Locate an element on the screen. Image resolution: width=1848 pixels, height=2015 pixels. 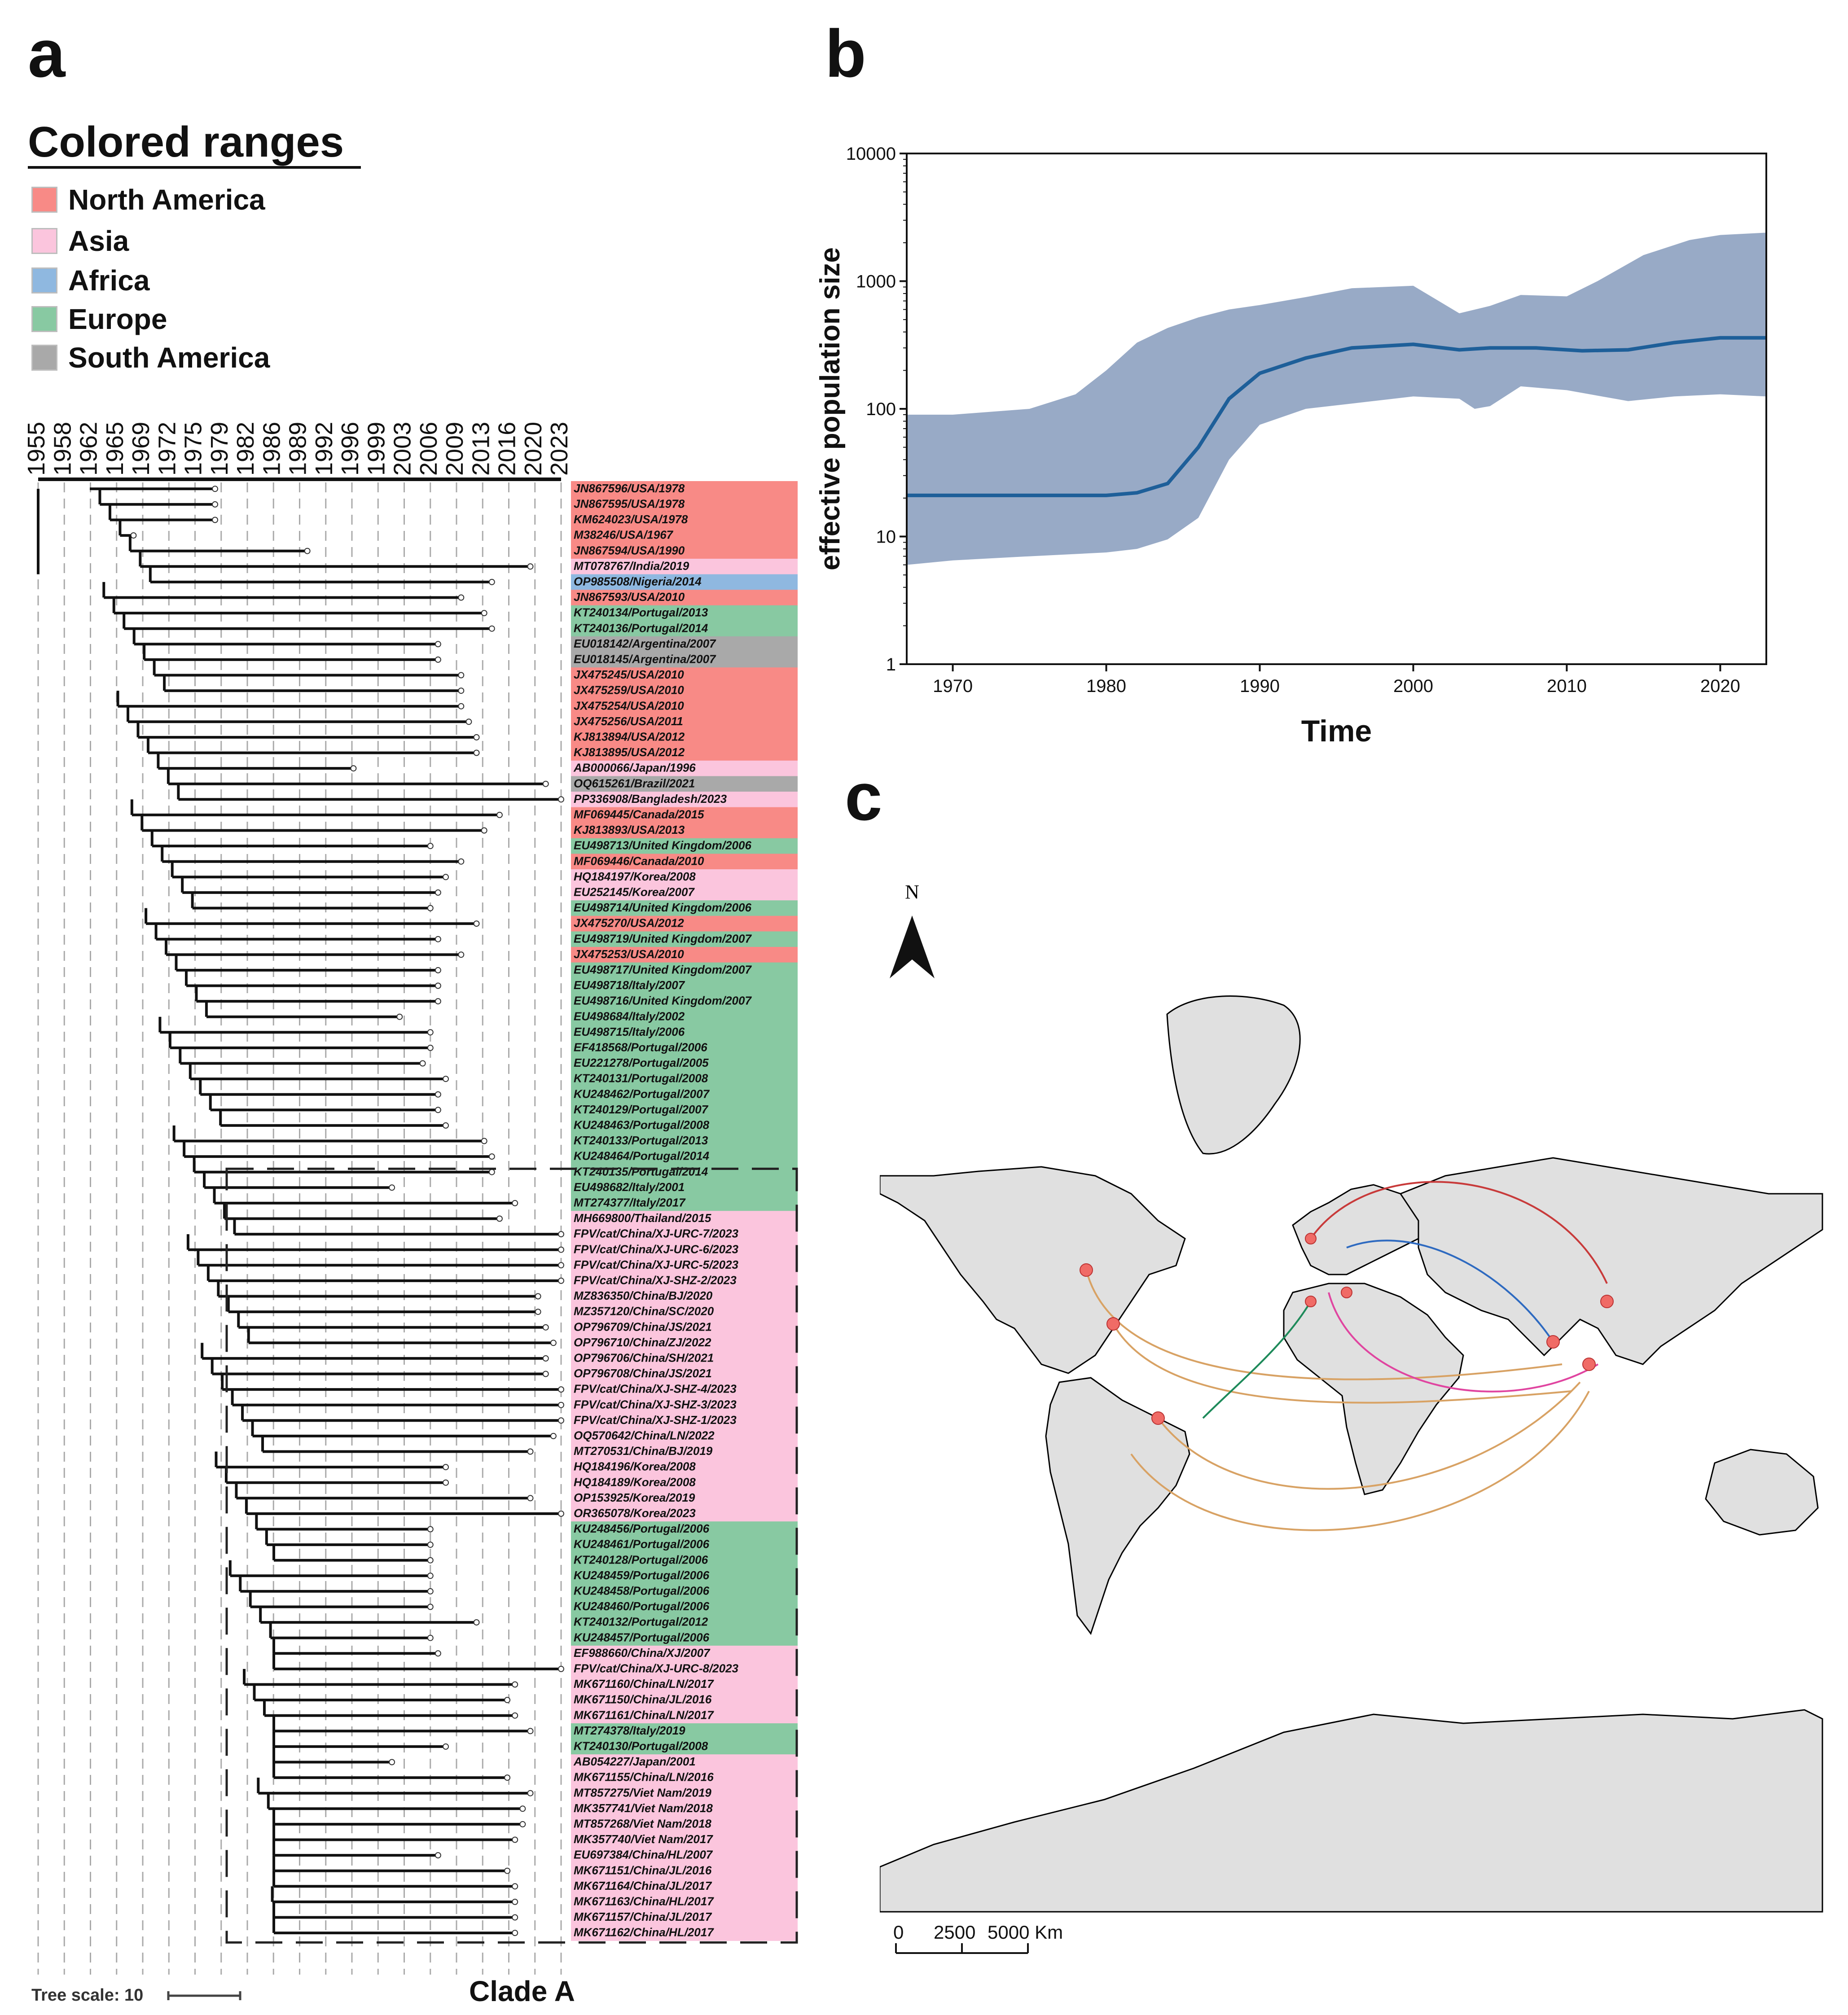
tip-label: MK357741/Viet Nam/2018 is located at coordinates (643, 1808).